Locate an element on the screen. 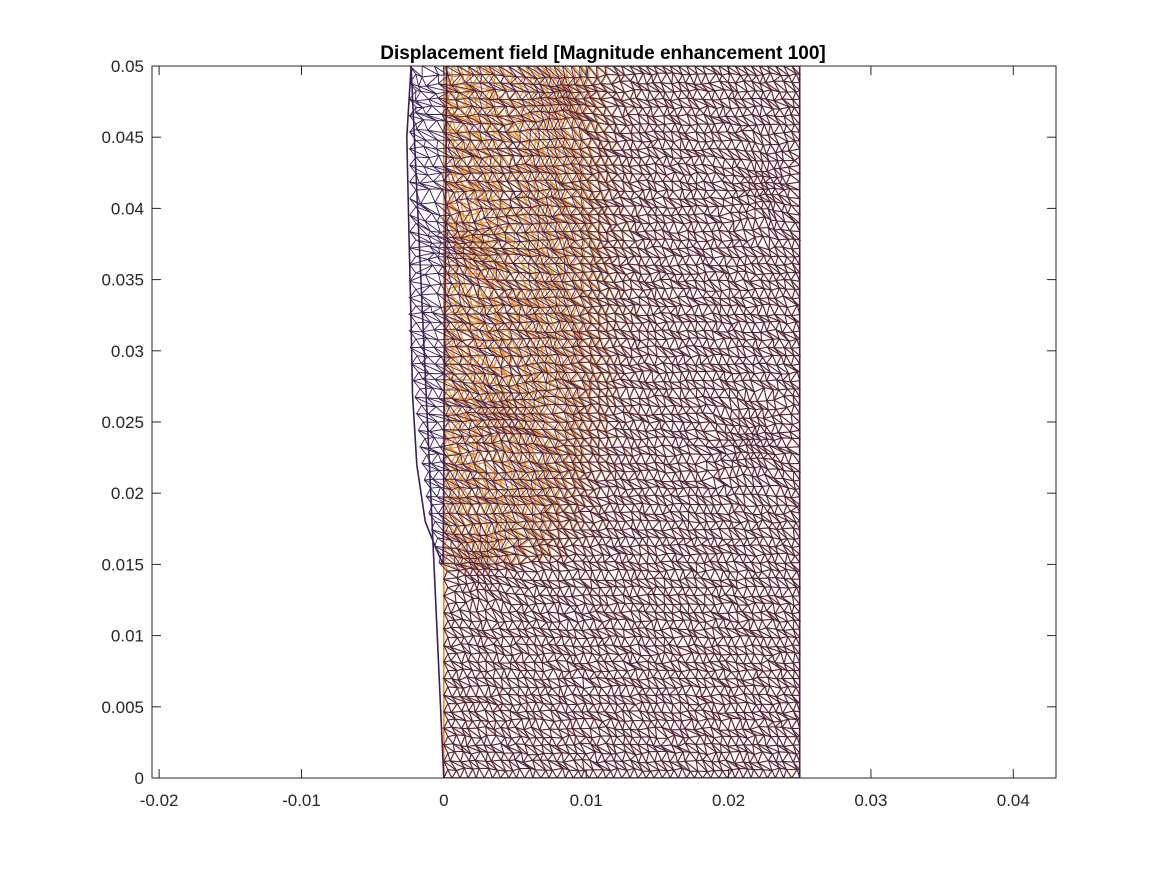 The height and width of the screenshot is (875, 1167). x-tick-label: -0.02 is located at coordinates (159, 800).